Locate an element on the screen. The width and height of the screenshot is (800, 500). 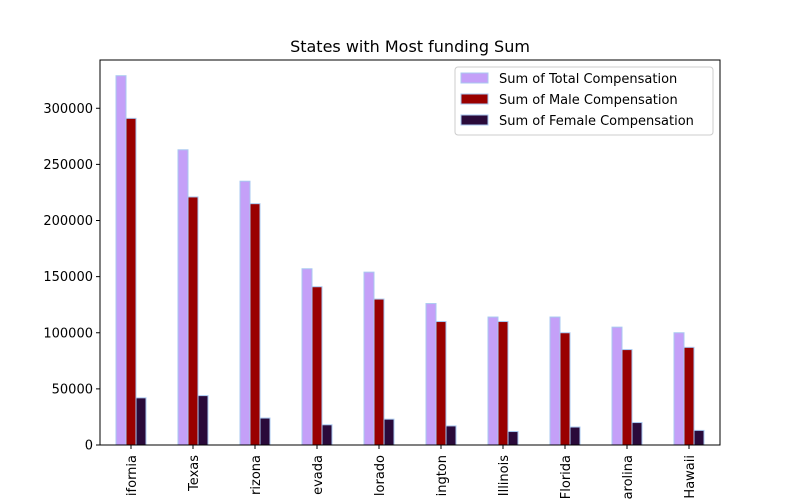
x-tick-label: rizona is located at coordinates (256, 475).